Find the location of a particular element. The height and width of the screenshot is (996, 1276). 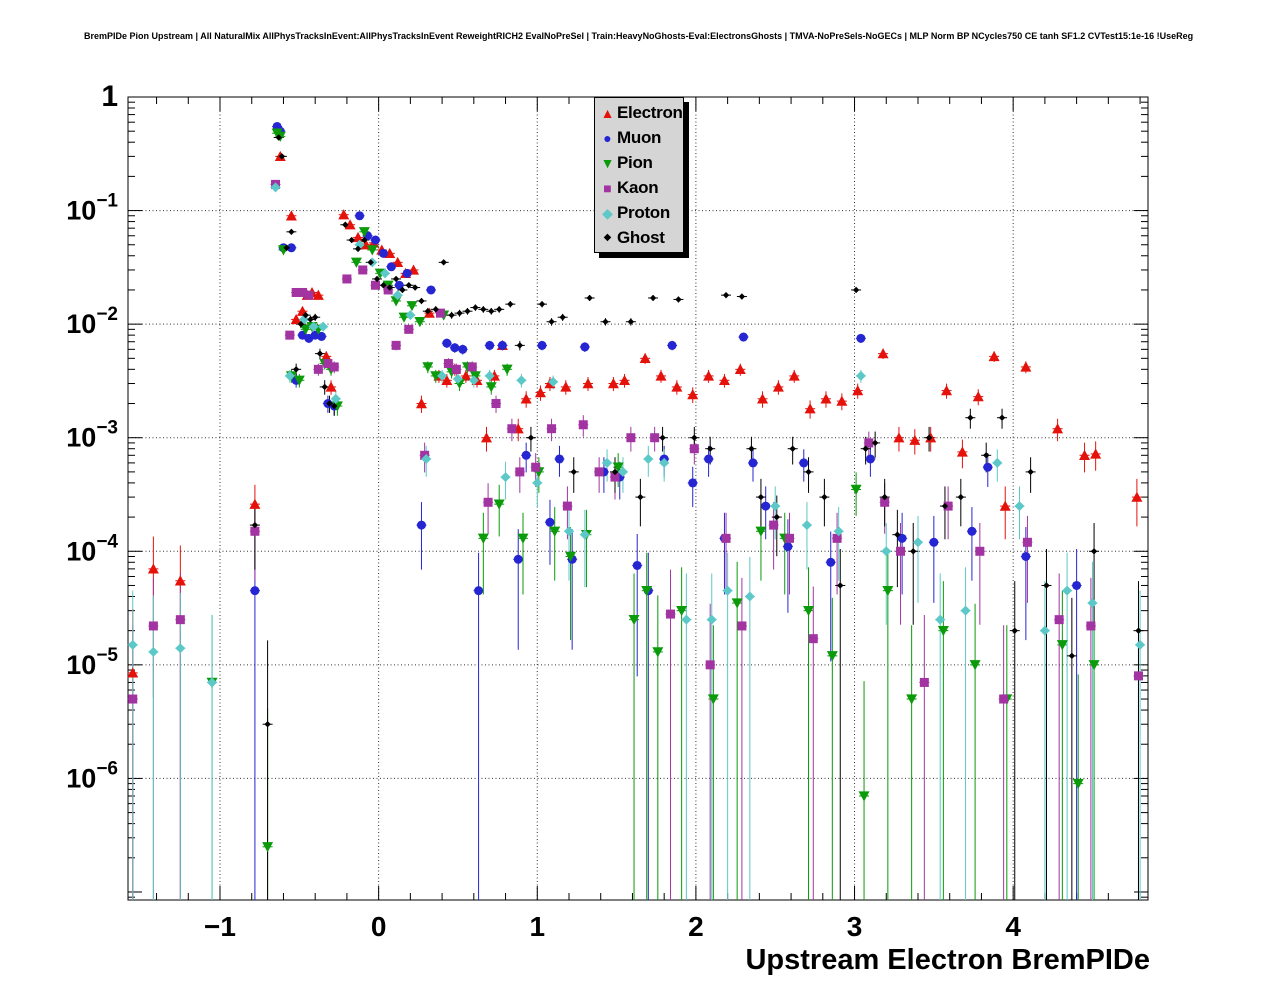

legend-label-proton: Proton is located at coordinates (643, 212).